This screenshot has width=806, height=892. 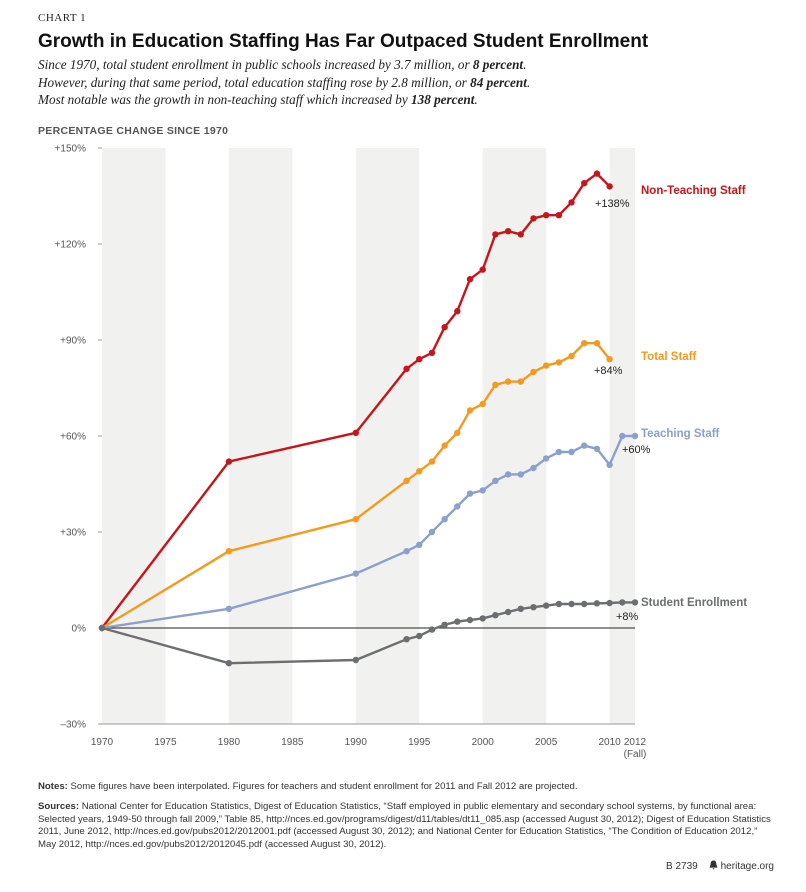 What do you see at coordinates (609, 742) in the screenshot?
I see `x-tick-label: 2010` at bounding box center [609, 742].